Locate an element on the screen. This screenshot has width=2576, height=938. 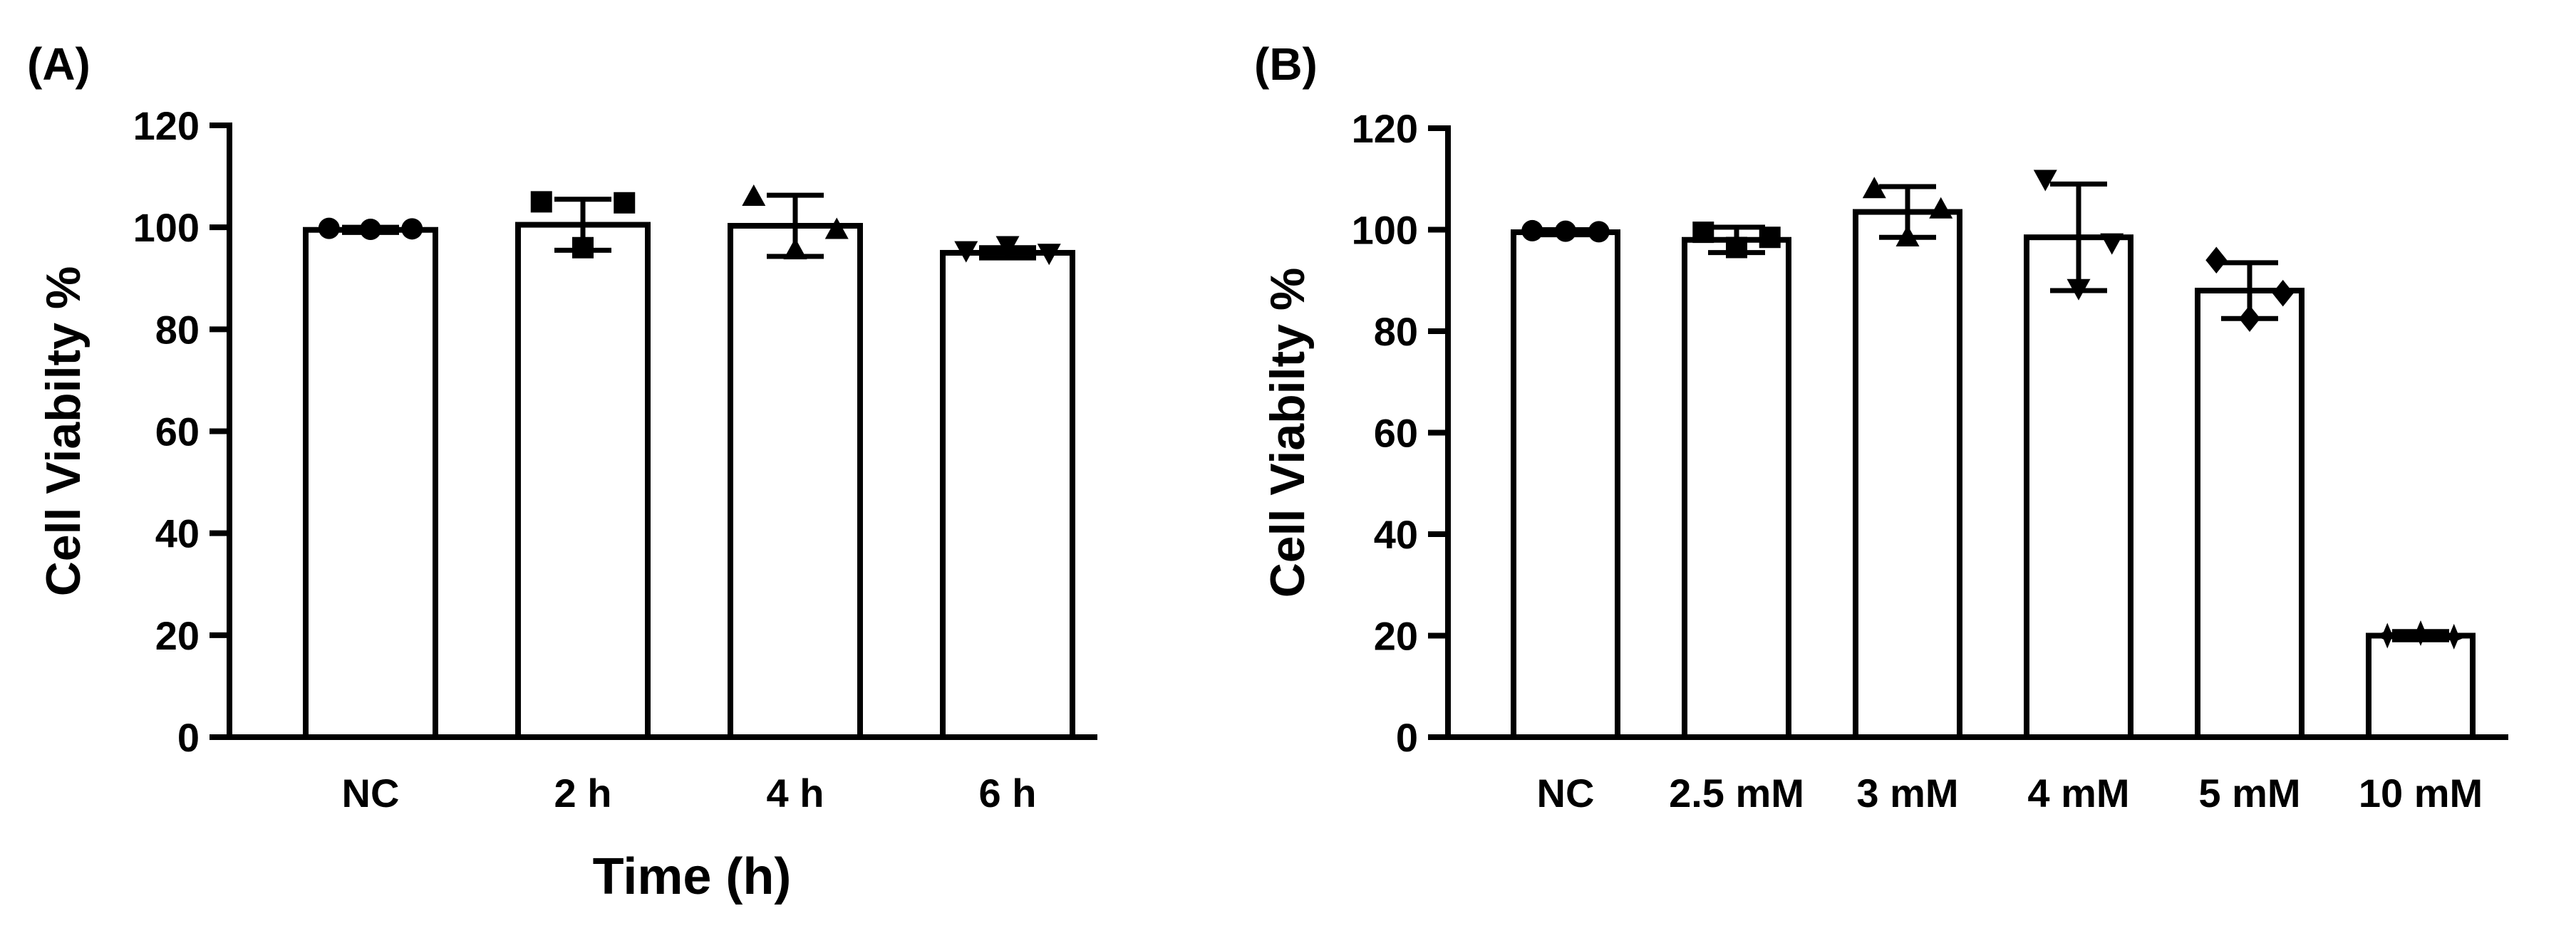
panel-label: (A) is located at coordinates (59, 64).